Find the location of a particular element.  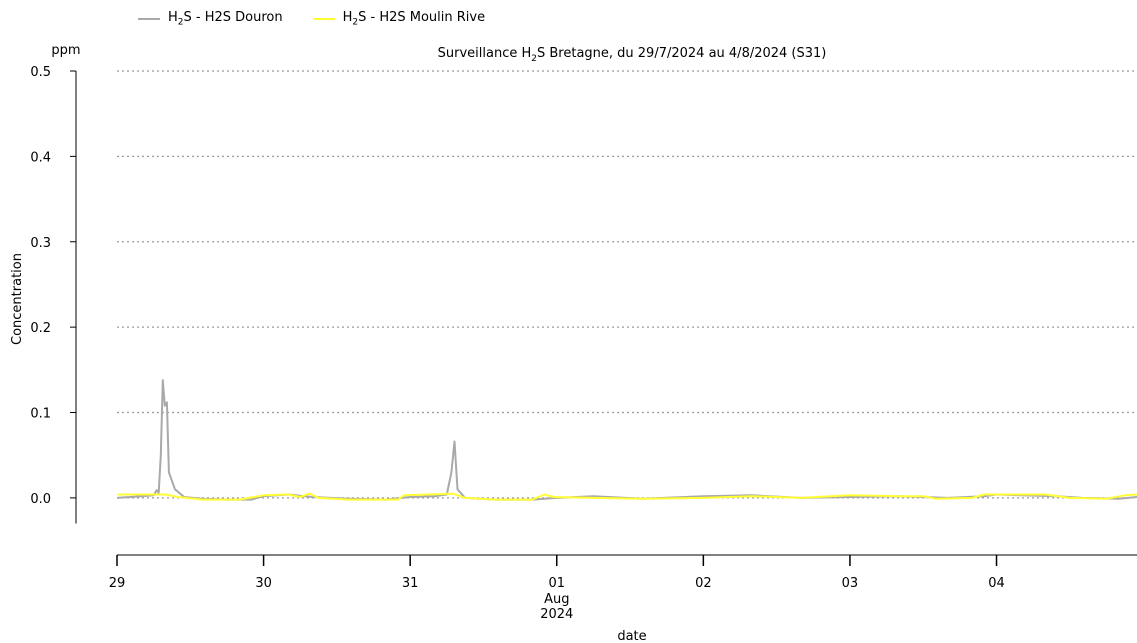

y-tick-label: 0.1 is located at coordinates (40, 414).